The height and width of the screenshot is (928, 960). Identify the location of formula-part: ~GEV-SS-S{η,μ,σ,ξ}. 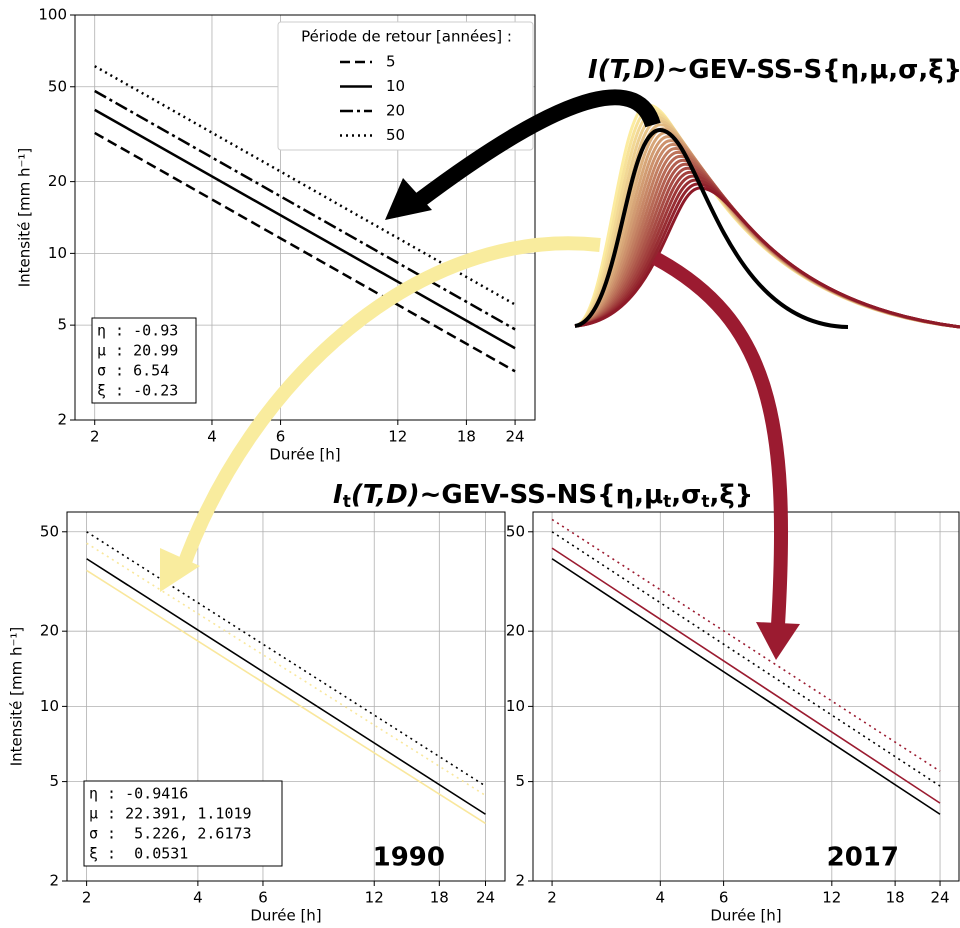
(813, 70).